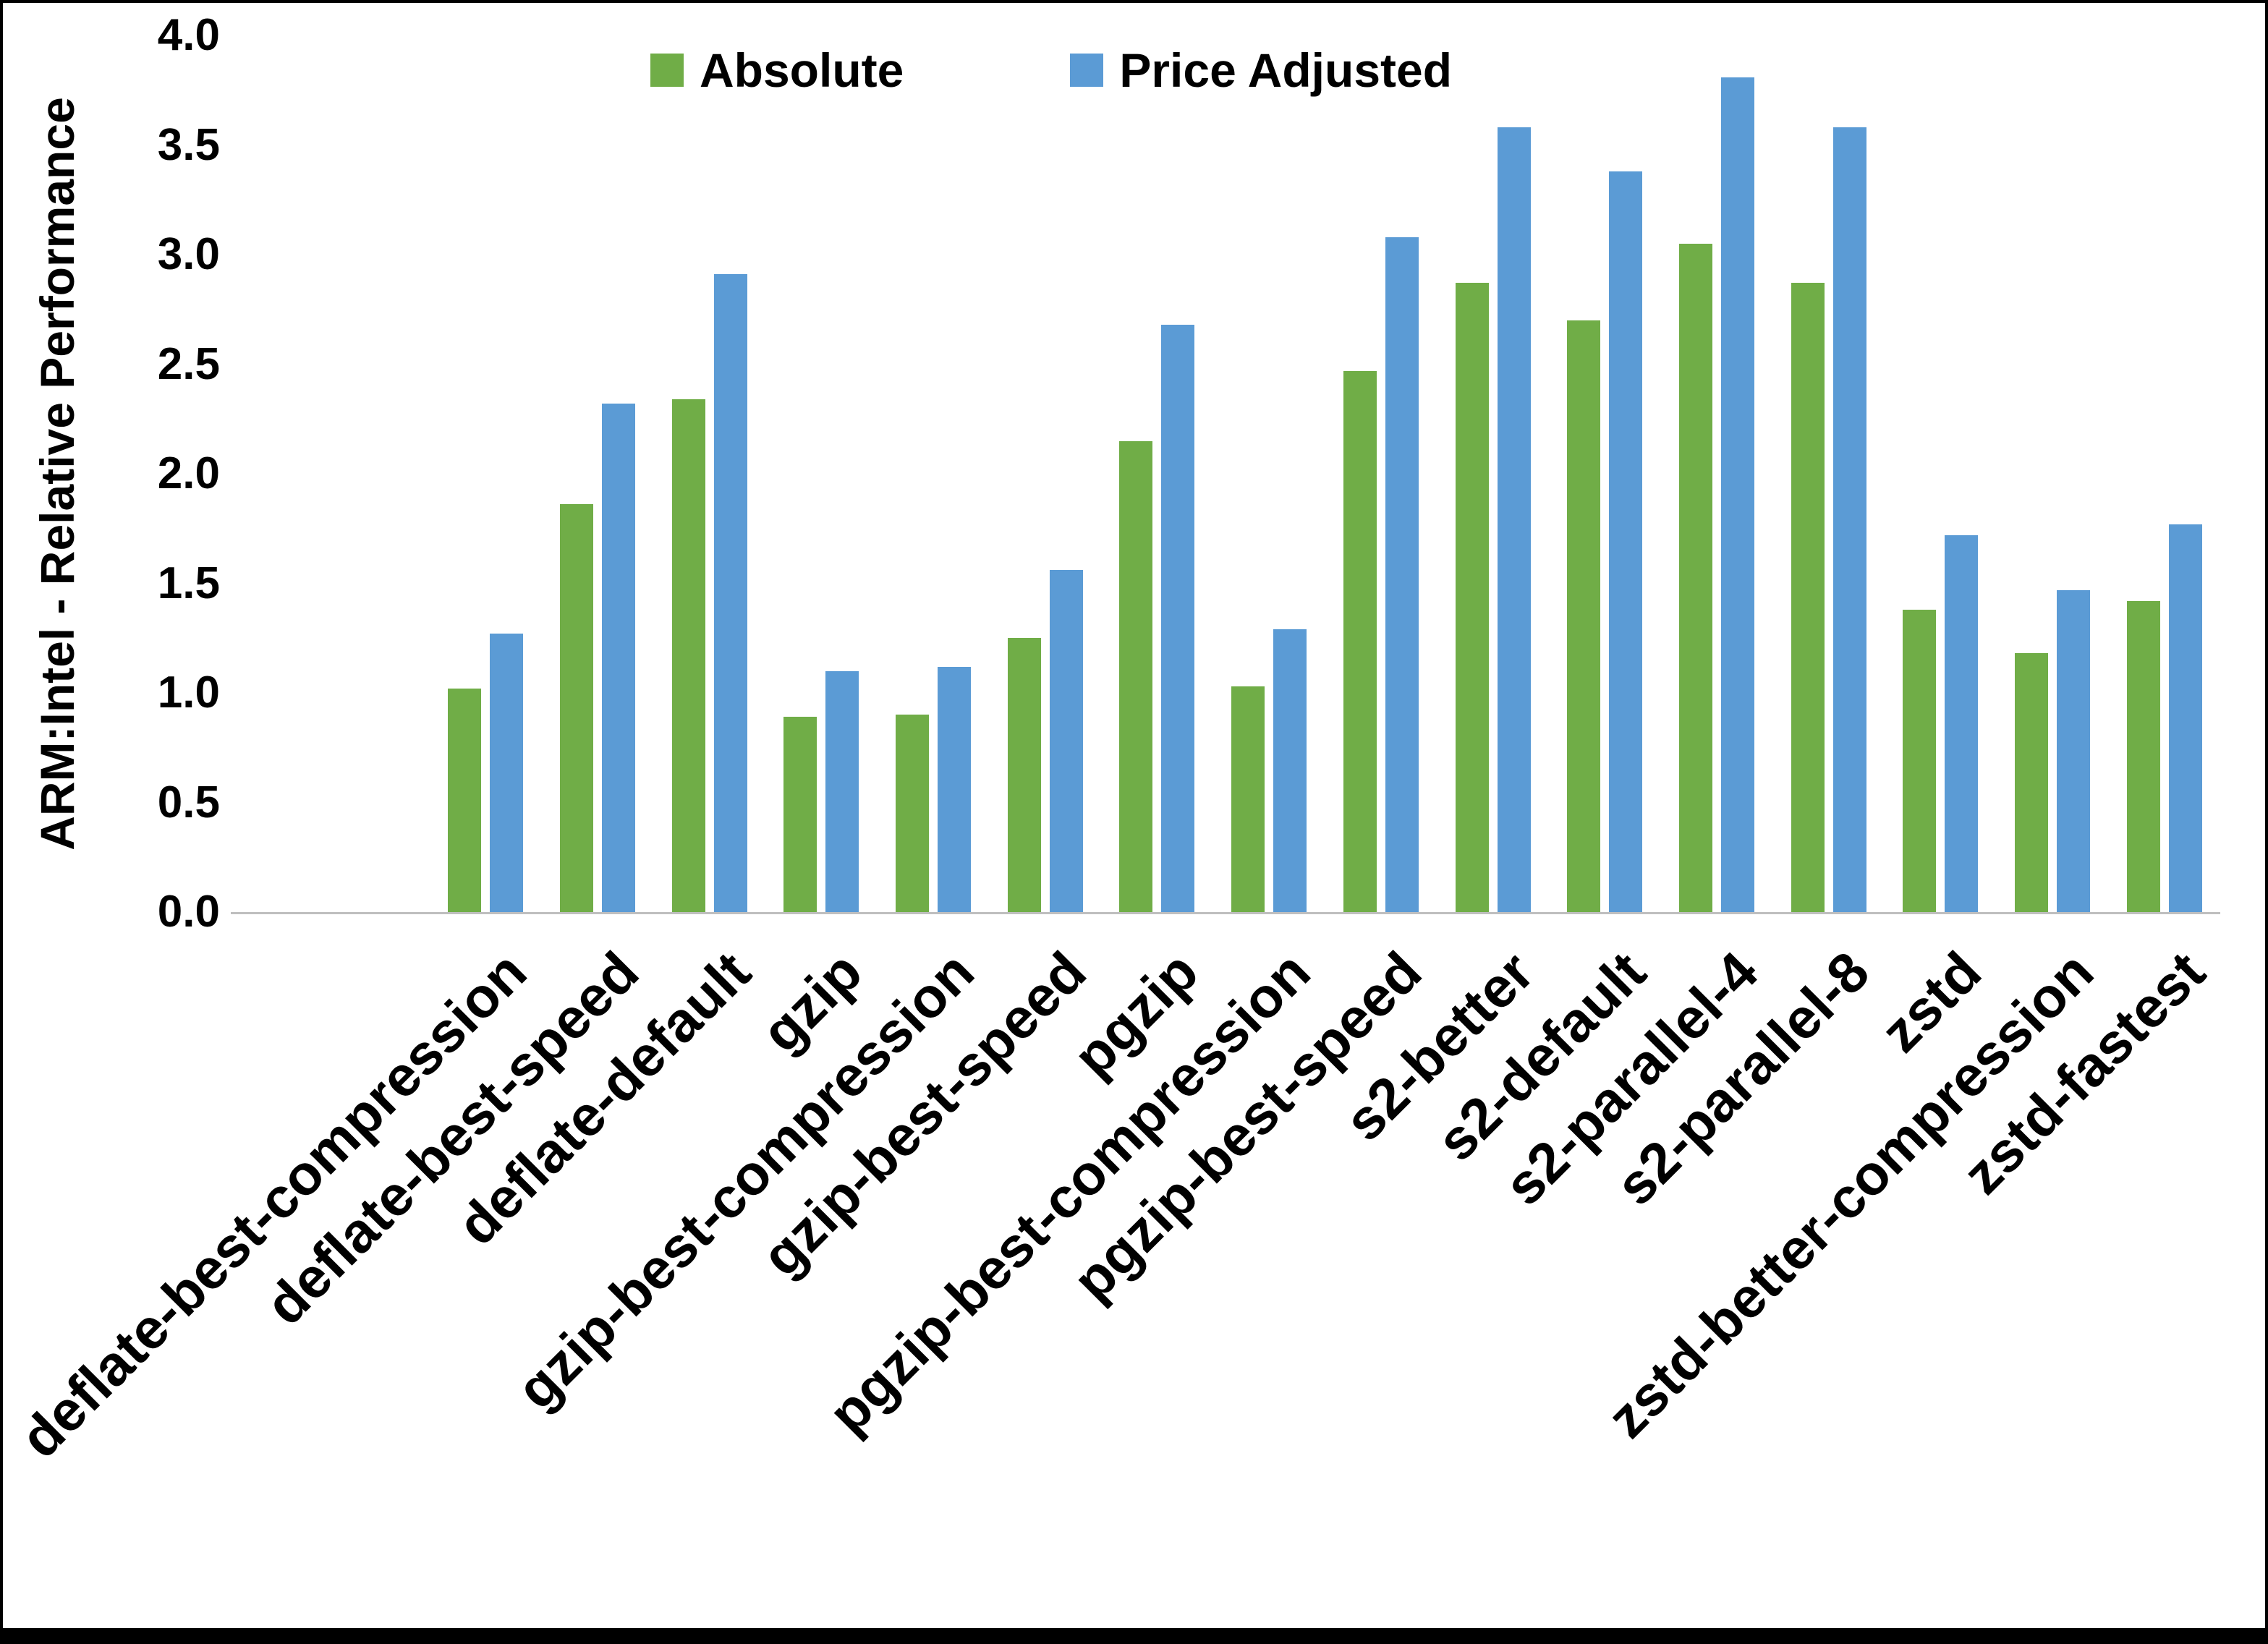 The image size is (2268, 1644). I want to click on bar-absolute-s2-better, so click(1472, 597).